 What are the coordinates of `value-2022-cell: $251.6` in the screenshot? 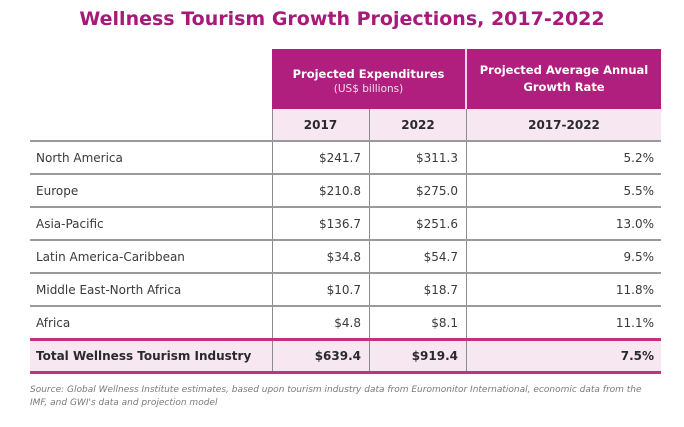 It's located at (437, 224).